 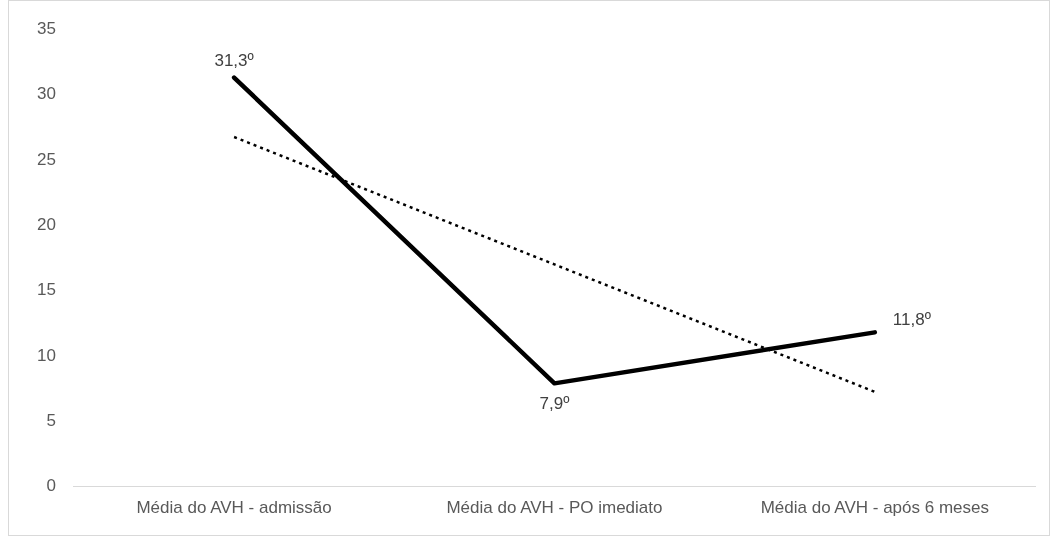 What do you see at coordinates (554, 403) in the screenshot?
I see `data-label: 7,9º` at bounding box center [554, 403].